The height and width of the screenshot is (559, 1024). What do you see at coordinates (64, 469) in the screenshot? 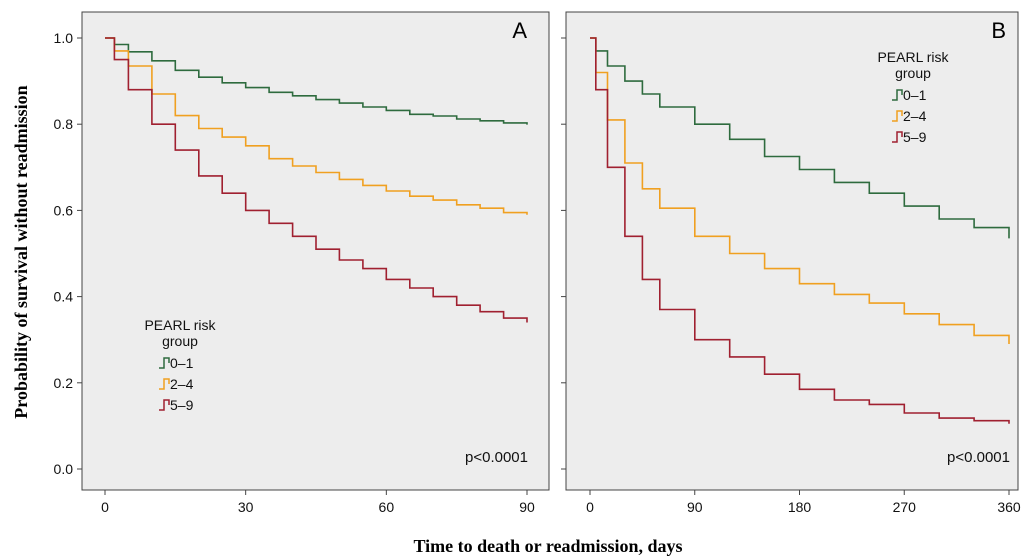
I see `y-tick-label: 0.0` at bounding box center [64, 469].